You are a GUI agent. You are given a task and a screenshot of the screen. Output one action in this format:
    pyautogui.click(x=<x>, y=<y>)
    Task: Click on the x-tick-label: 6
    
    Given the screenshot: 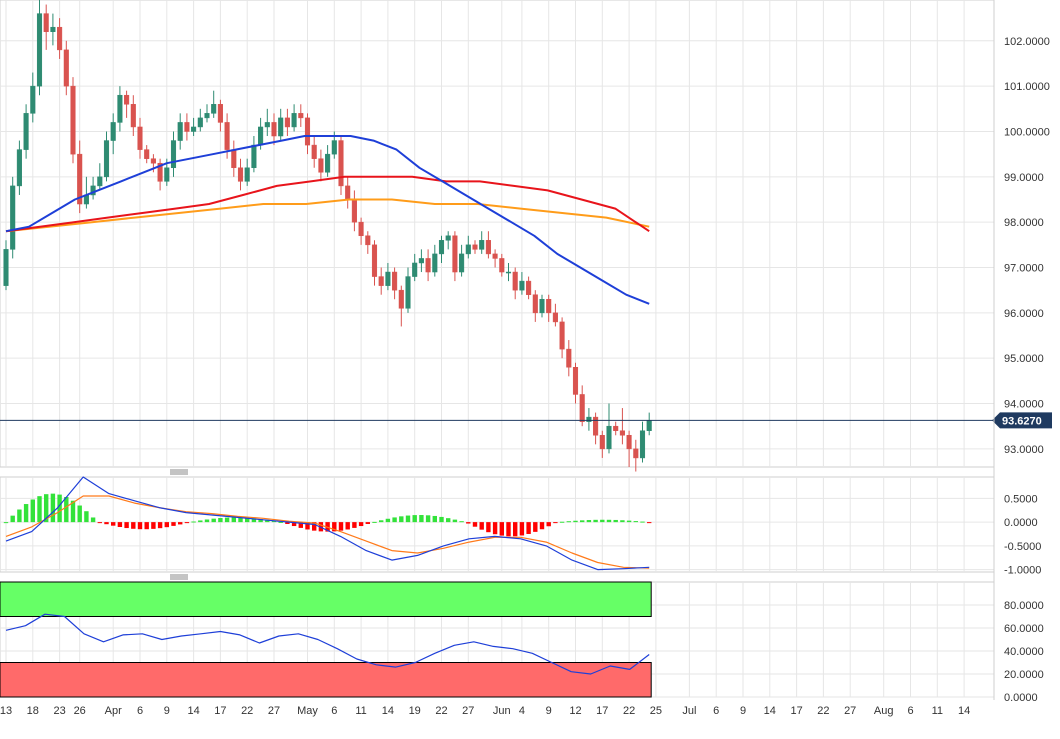 What is the action you would take?
    pyautogui.click(x=334, y=711)
    